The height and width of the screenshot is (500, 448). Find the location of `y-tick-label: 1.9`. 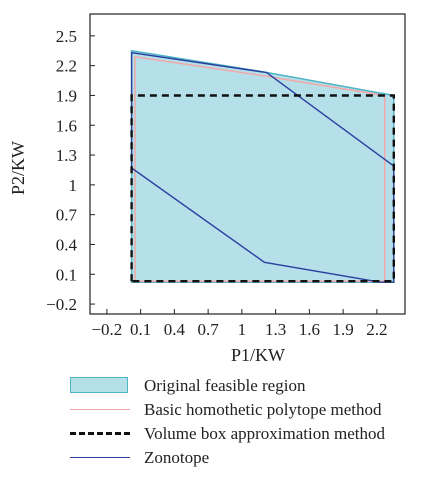

y-tick-label: 1.9 is located at coordinates (66, 95).